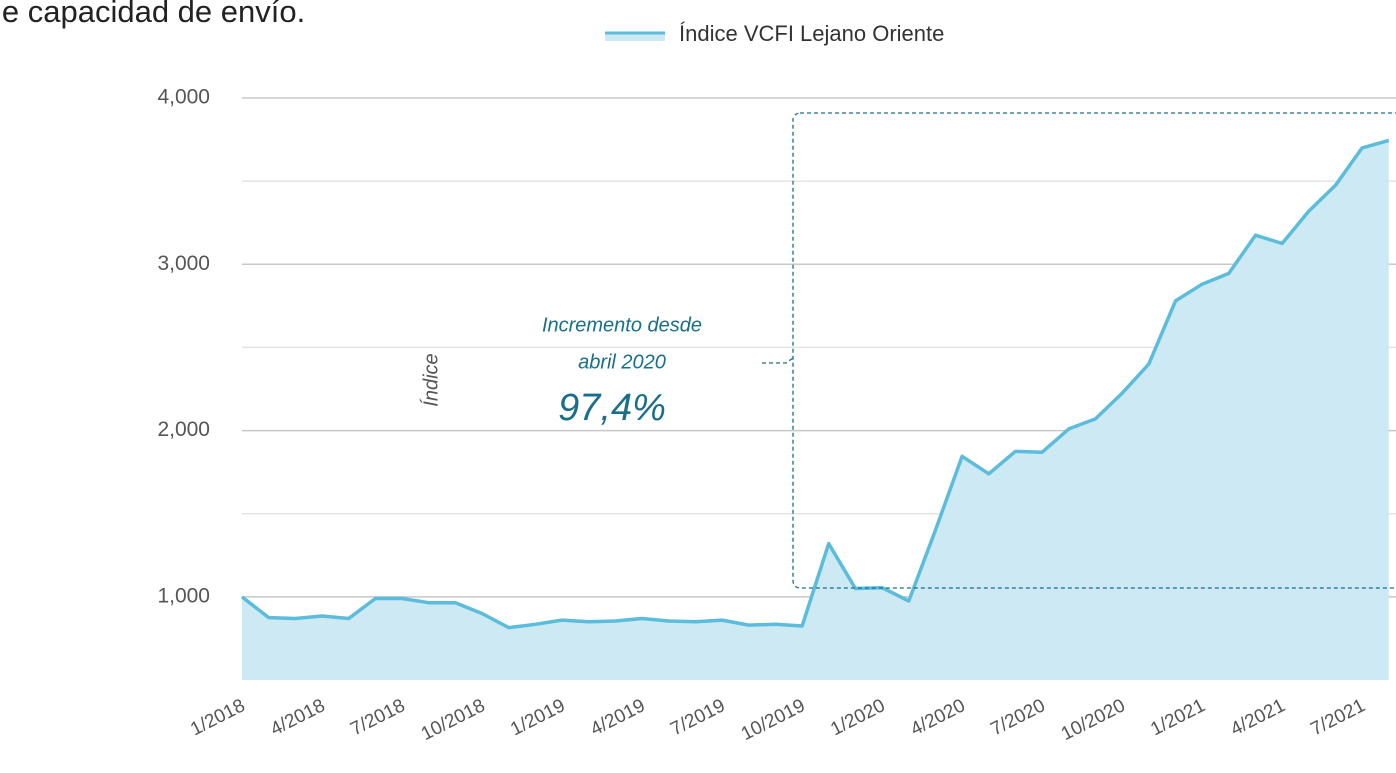  Describe the element at coordinates (183, 97) in the screenshot. I see `y-tick-label: 4,000` at that location.